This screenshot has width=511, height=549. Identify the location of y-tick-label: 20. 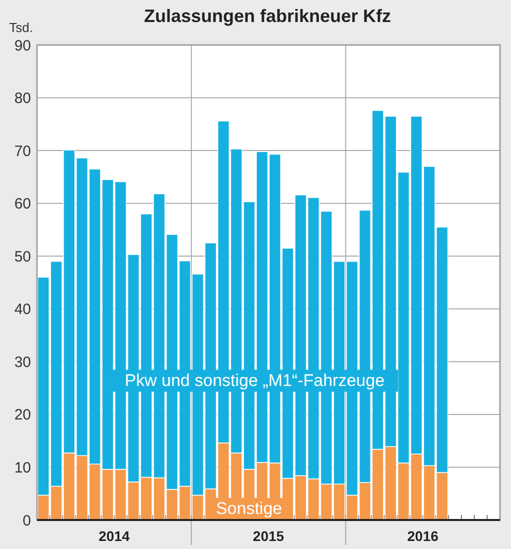
(22, 415).